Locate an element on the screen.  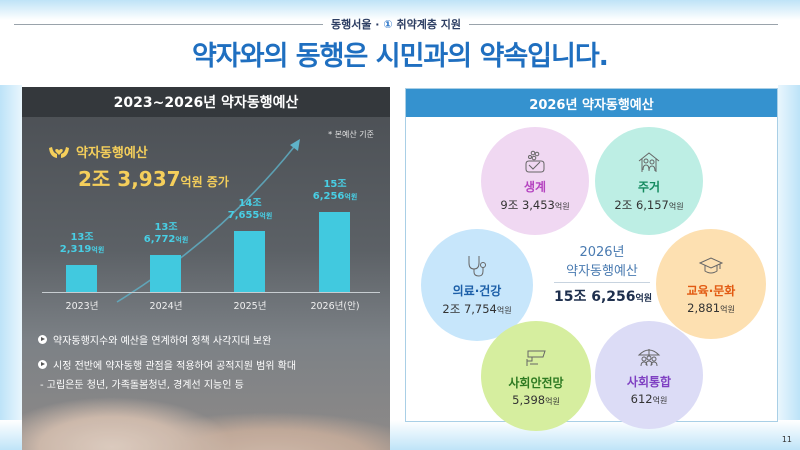
x-tick: 2023년 is located at coordinates (82, 306).